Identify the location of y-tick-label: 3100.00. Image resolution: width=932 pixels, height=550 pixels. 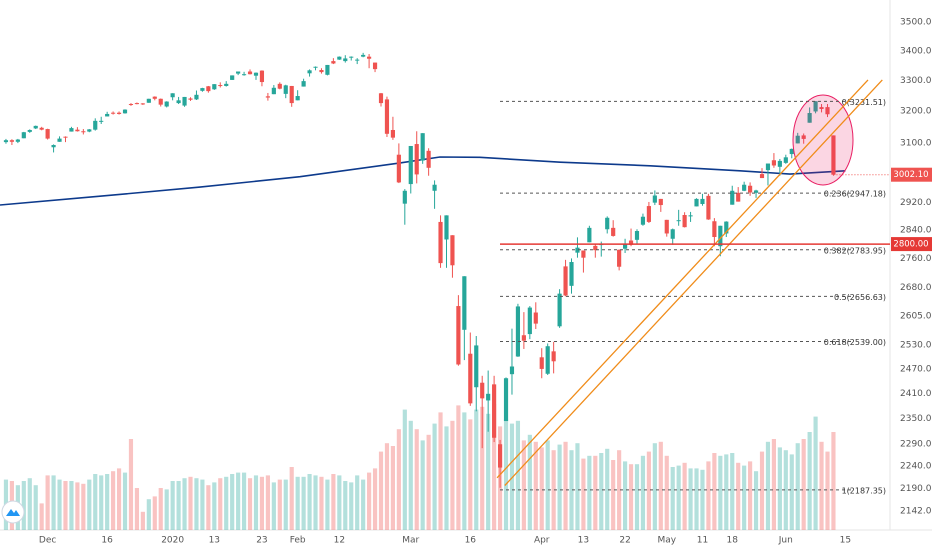
(916, 143).